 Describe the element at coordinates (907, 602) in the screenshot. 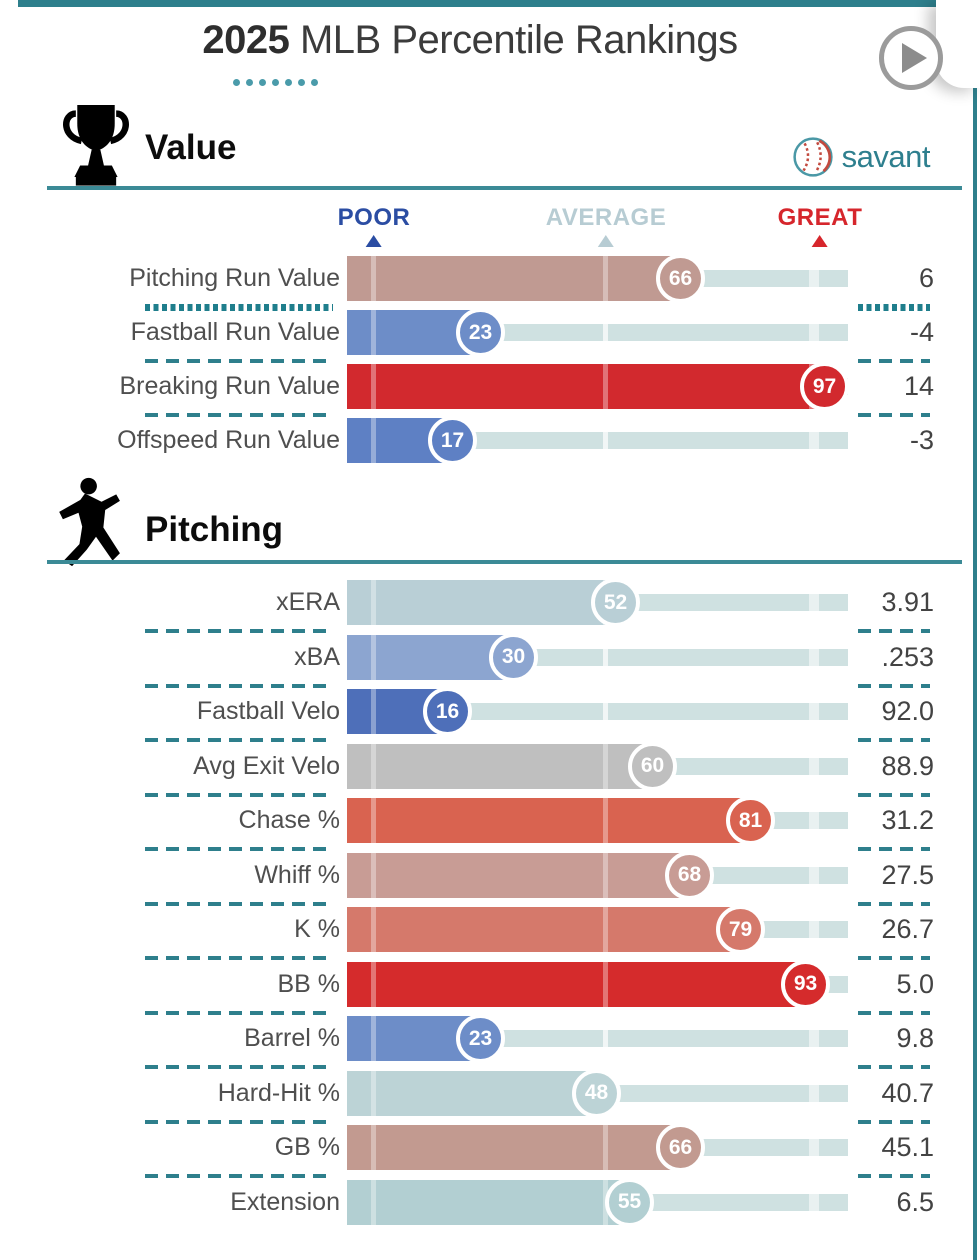

I see `stat-value: 3.91` at that location.